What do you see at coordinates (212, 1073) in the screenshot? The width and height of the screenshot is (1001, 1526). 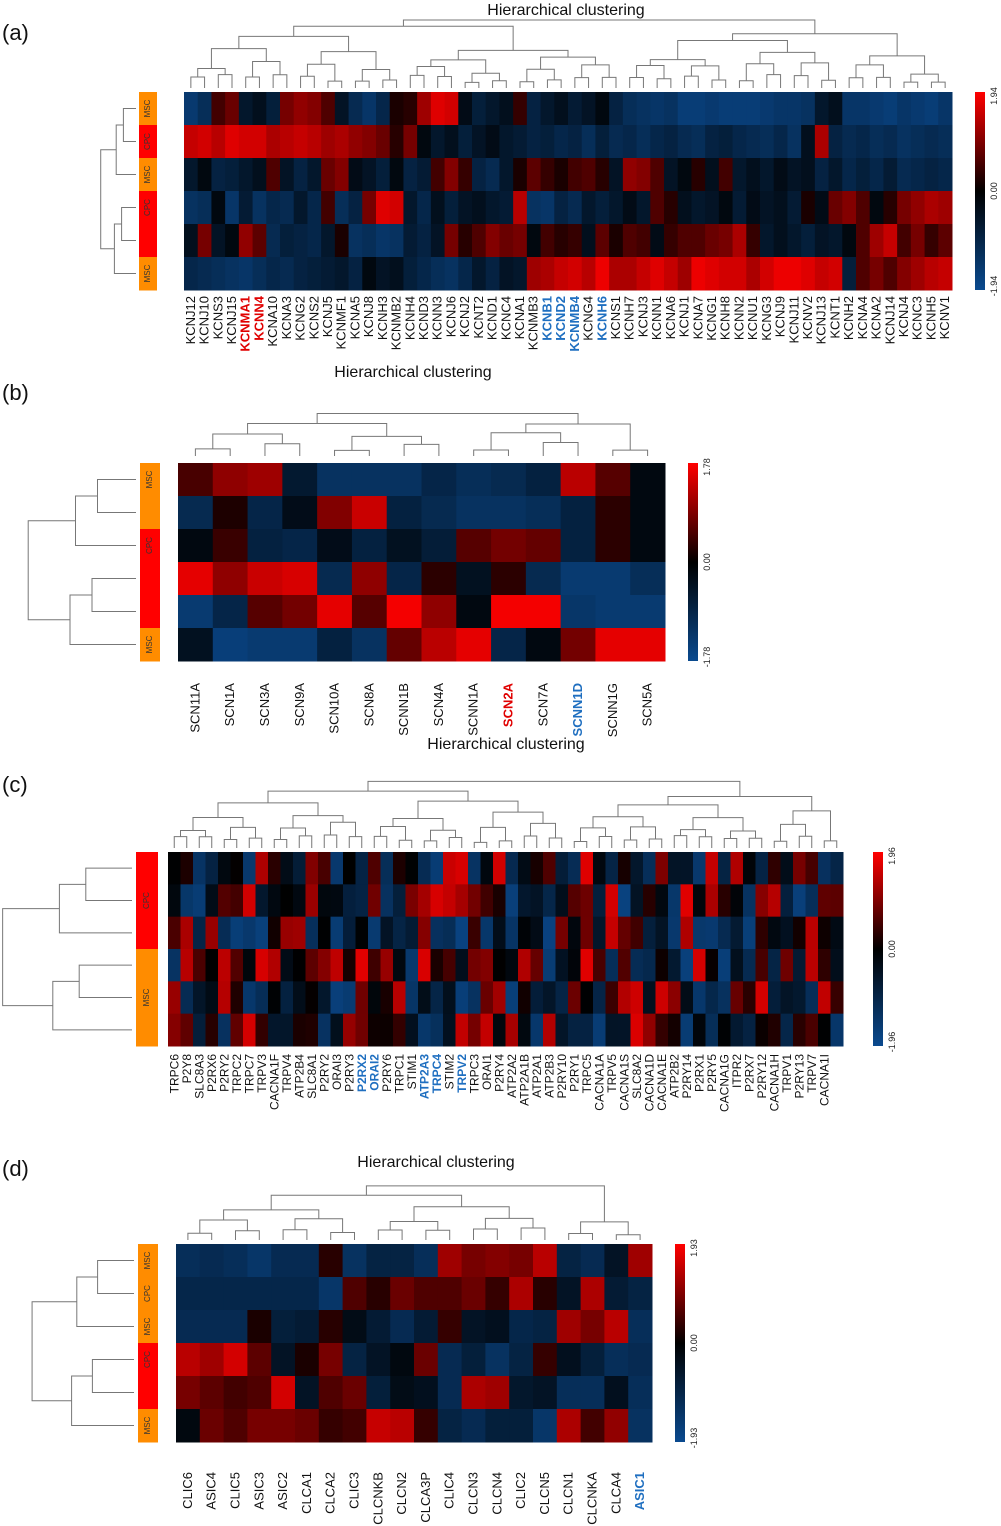 I see `gene-label: P2RX6` at bounding box center [212, 1073].